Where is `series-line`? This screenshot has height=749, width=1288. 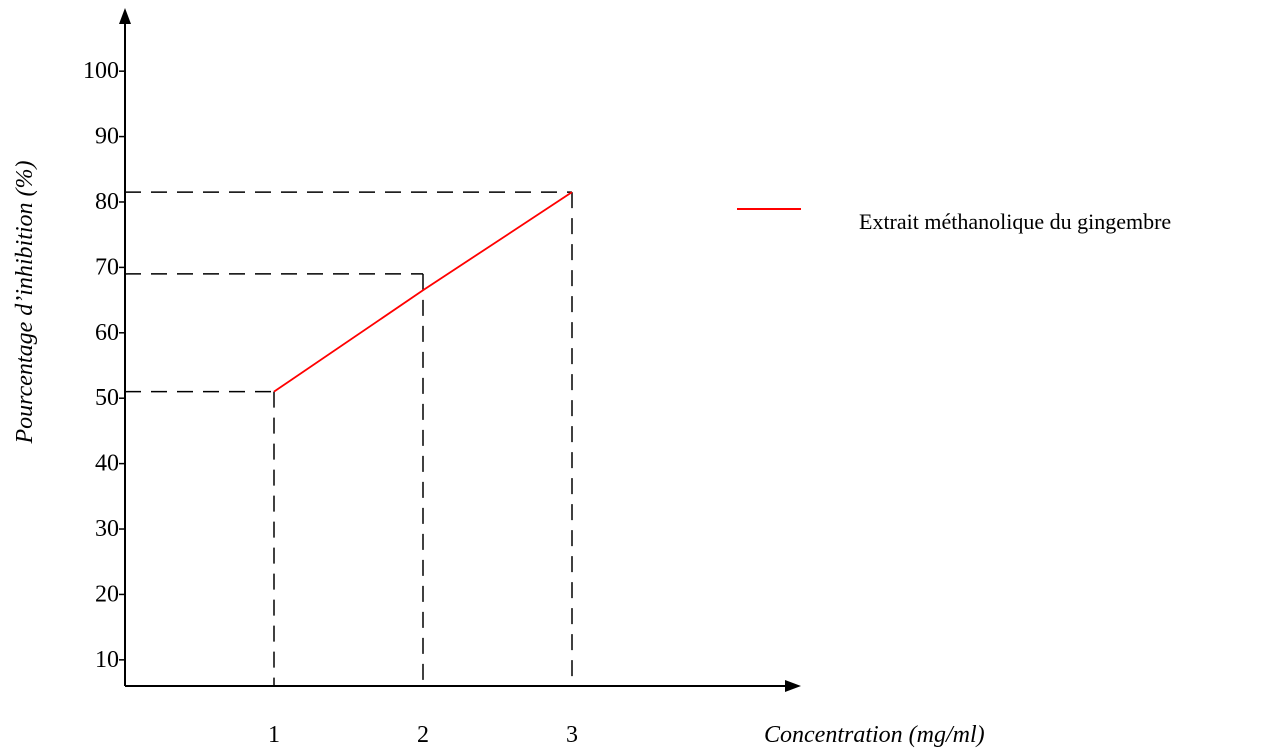
series-line is located at coordinates (423, 292).